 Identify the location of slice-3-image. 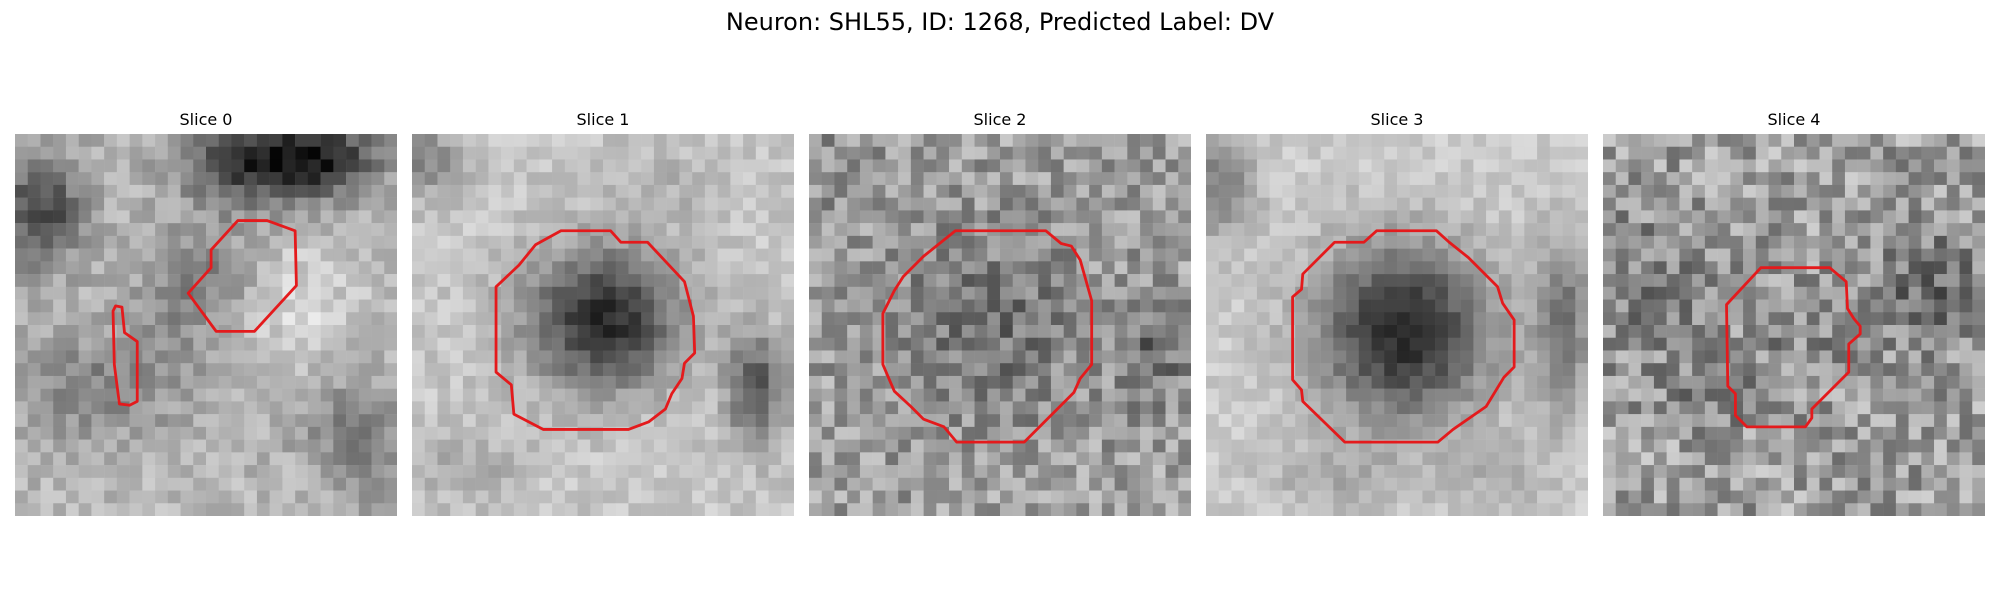
(1397, 325).